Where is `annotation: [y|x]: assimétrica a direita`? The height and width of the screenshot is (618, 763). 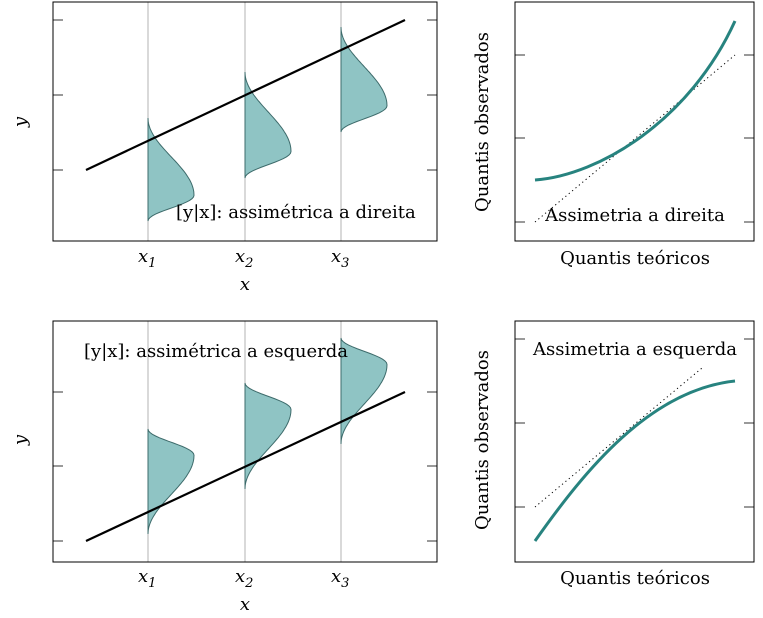 annotation: [y|x]: assimétrica a direita is located at coordinates (296, 212).